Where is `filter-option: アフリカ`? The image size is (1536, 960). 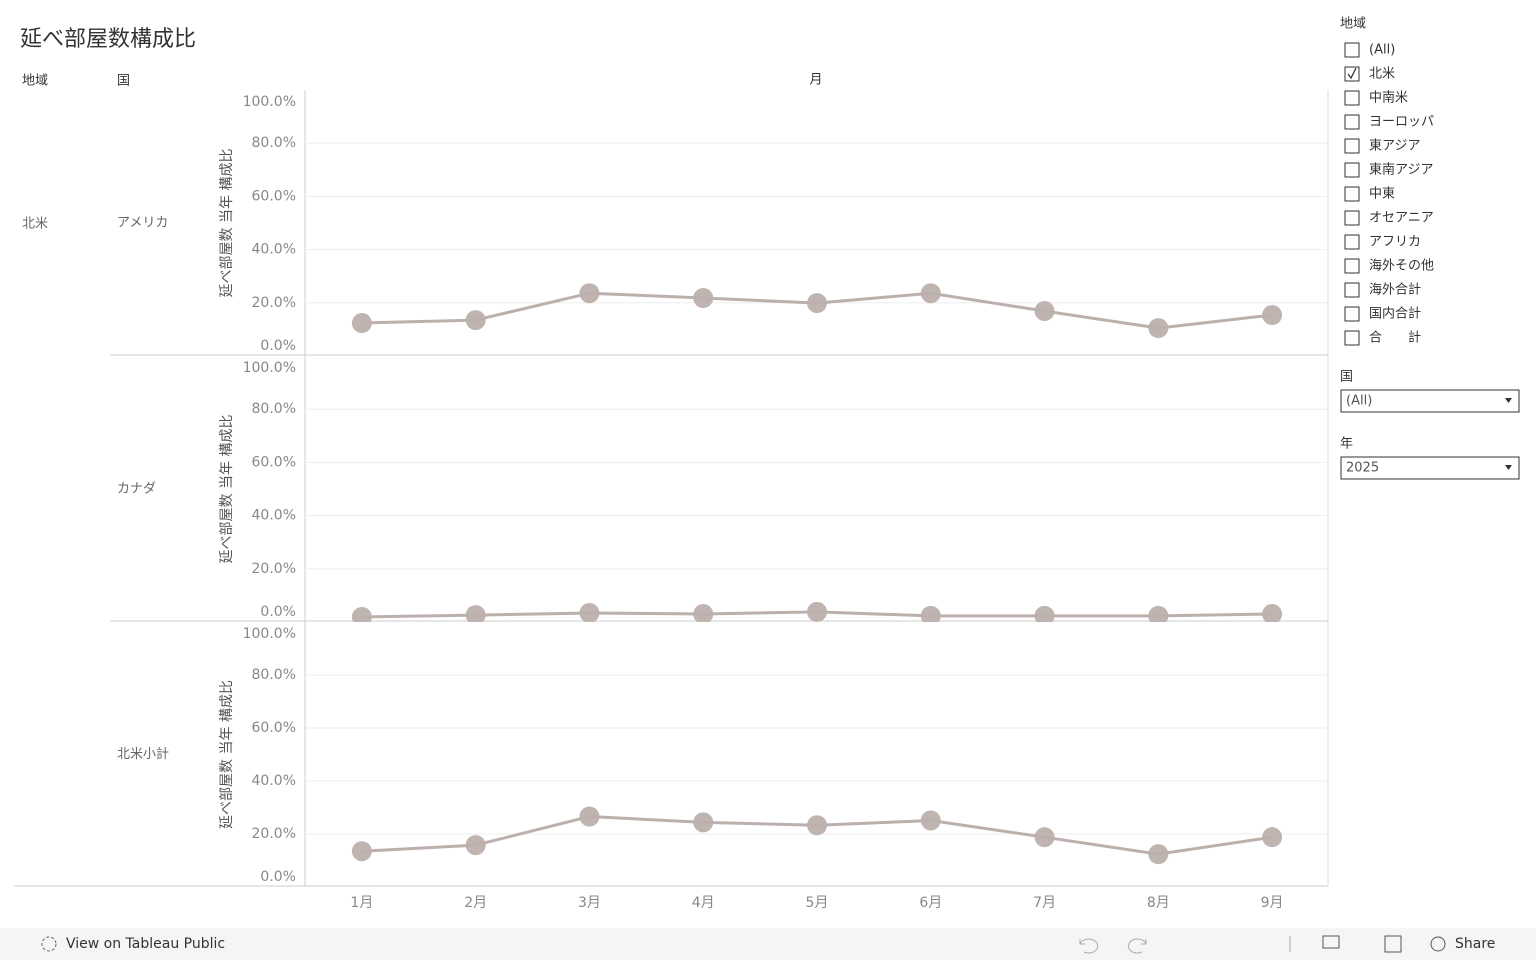 filter-option: アフリカ is located at coordinates (1395, 242).